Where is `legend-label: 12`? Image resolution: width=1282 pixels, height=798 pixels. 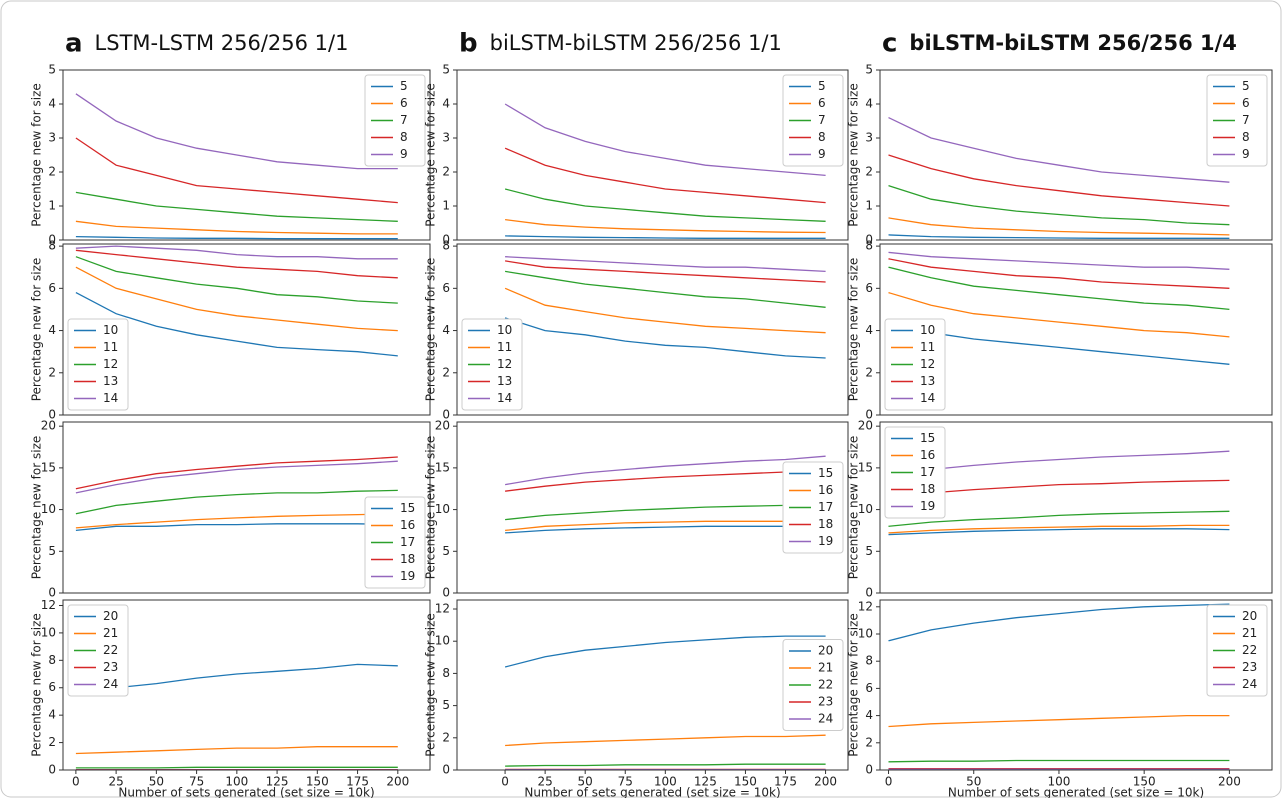 legend-label: 12 is located at coordinates (110, 364).